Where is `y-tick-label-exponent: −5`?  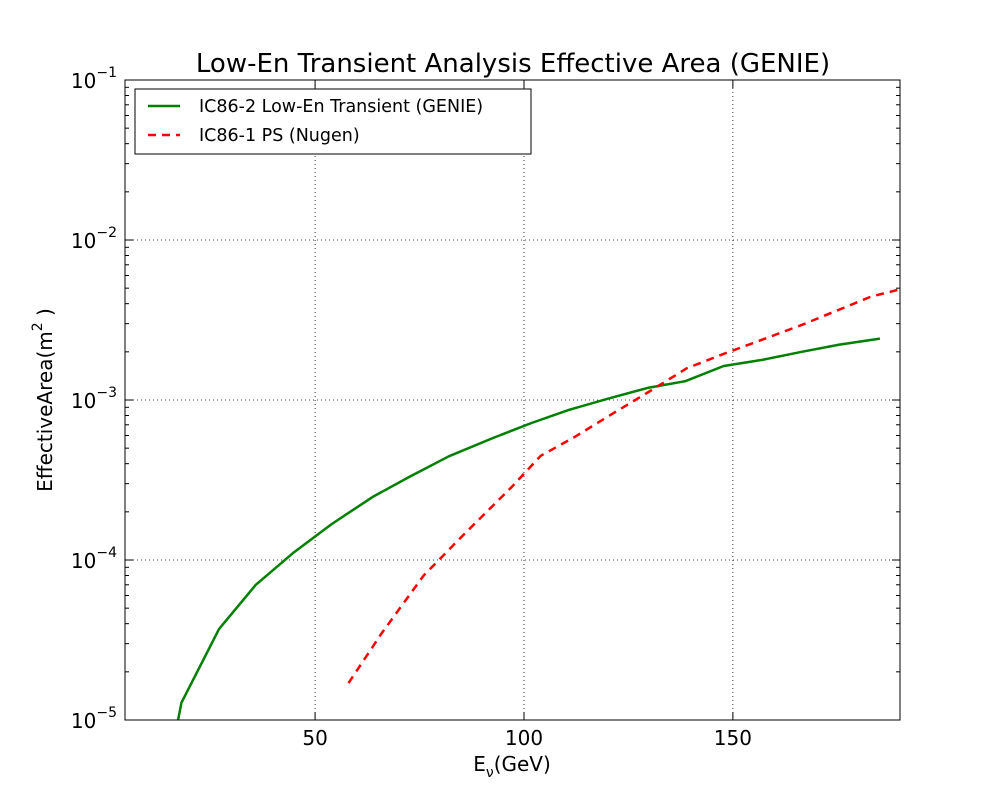
y-tick-label-exponent: −5 is located at coordinates (106, 713).